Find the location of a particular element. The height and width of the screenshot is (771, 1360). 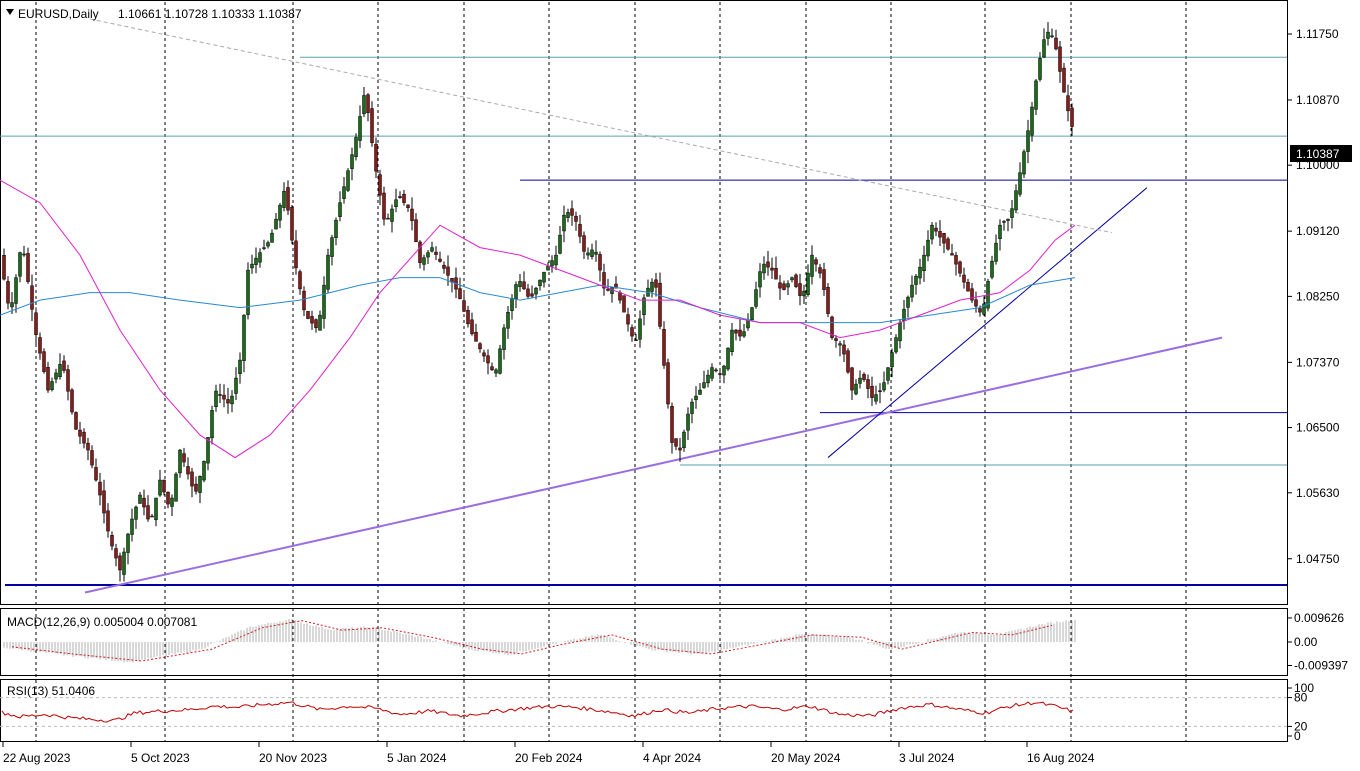

date-label: 20 May 2024 is located at coordinates (806, 758).